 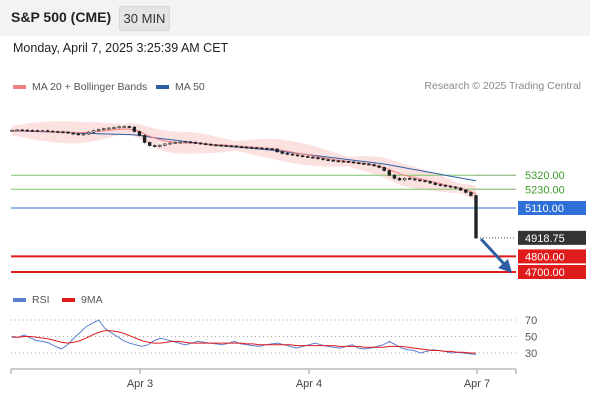 What do you see at coordinates (121, 48) in the screenshot?
I see `timestamp: Monday, April 7, 2025 3:25:39 AM CET` at bounding box center [121, 48].